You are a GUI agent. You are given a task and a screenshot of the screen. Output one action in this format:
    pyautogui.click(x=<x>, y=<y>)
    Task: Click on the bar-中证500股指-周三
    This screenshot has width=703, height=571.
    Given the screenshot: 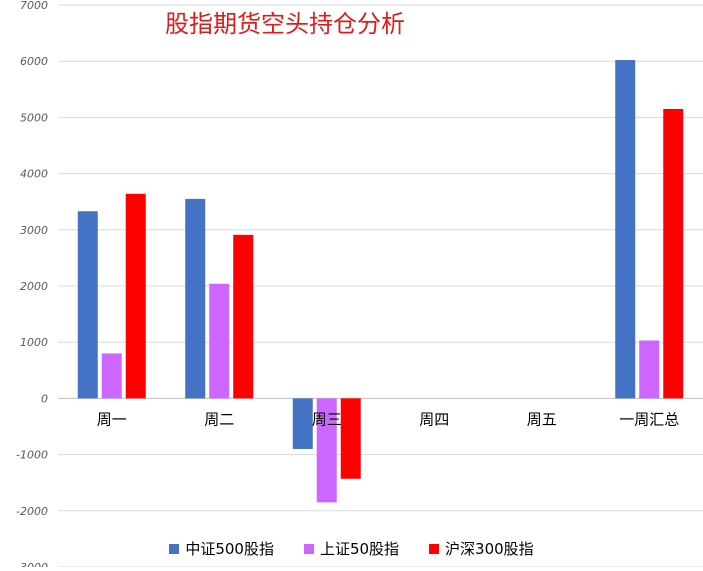 What is the action you would take?
    pyautogui.click(x=302, y=423)
    